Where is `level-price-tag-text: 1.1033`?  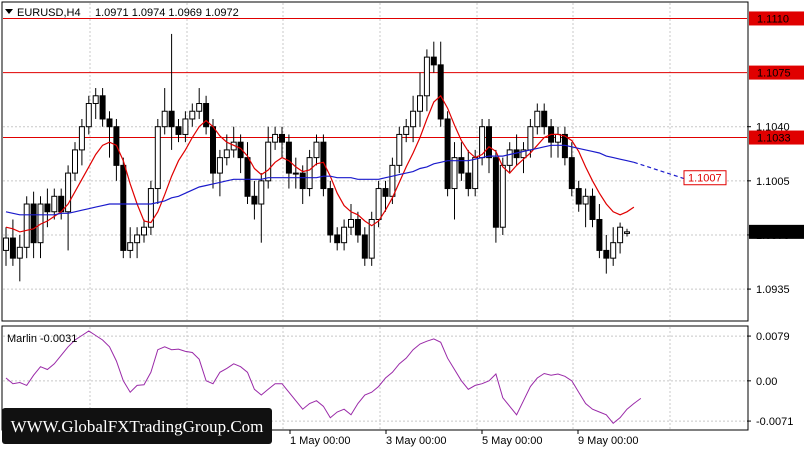
level-price-tag-text: 1.1033 is located at coordinates (774, 139).